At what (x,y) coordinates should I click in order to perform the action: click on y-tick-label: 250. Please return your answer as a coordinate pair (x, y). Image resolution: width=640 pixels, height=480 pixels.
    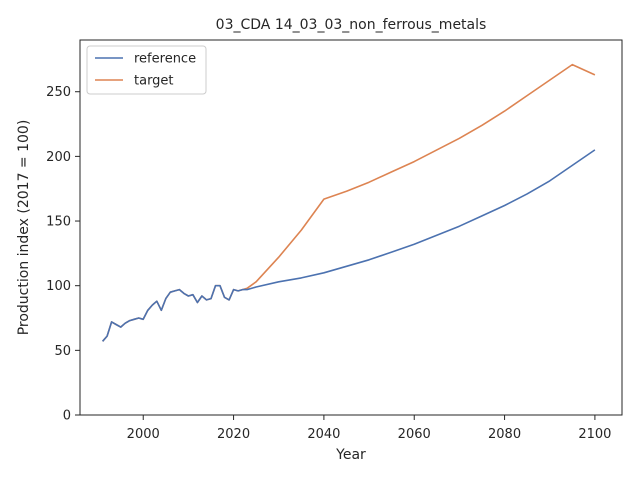
    Looking at the image, I should click on (58, 92).